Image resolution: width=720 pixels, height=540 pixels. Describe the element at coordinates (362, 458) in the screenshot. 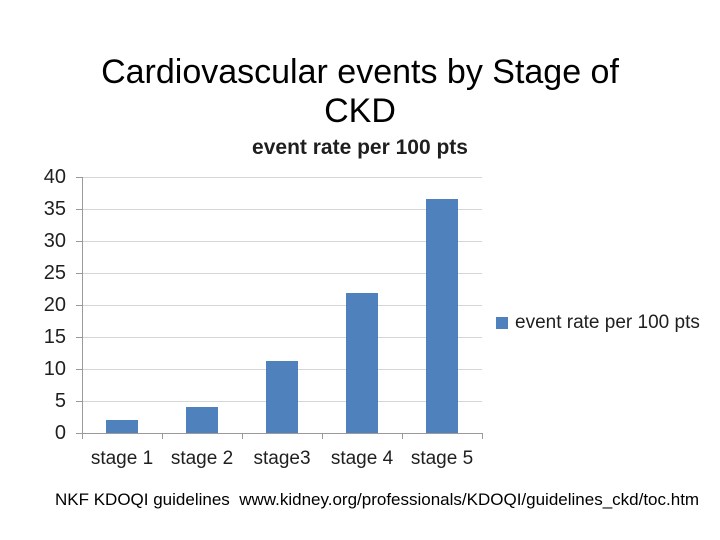

I see `x-axis-label: stage 4` at that location.